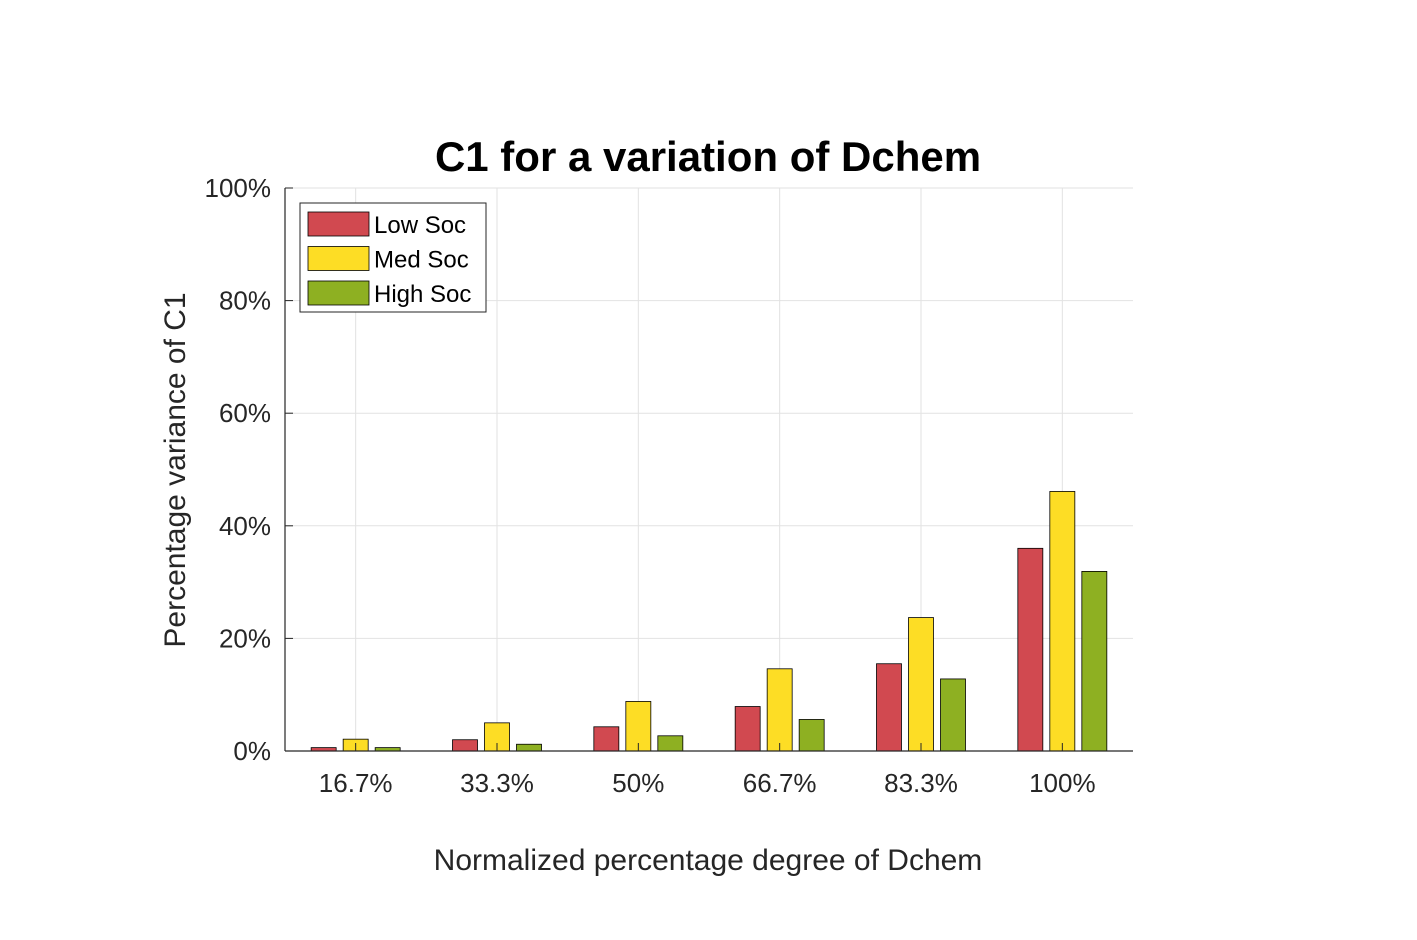 This screenshot has height=940, width=1417. Describe the element at coordinates (1062, 783) in the screenshot. I see `x-tick-label: 100%` at that location.